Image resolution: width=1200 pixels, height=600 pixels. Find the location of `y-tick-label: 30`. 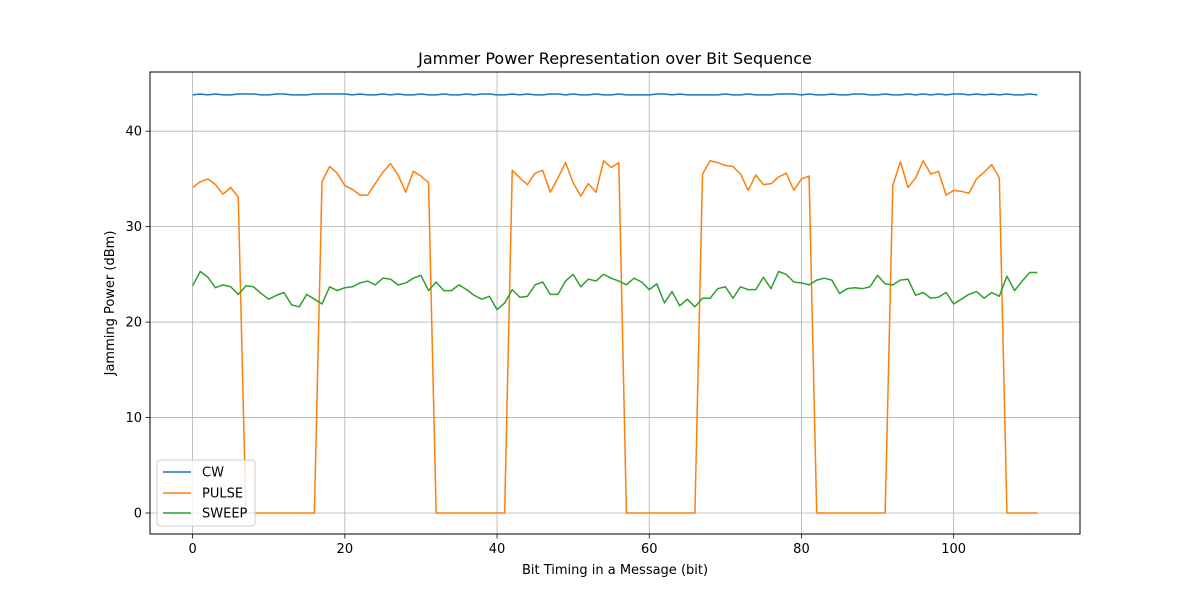

y-tick-label: 30 is located at coordinates (133, 227).